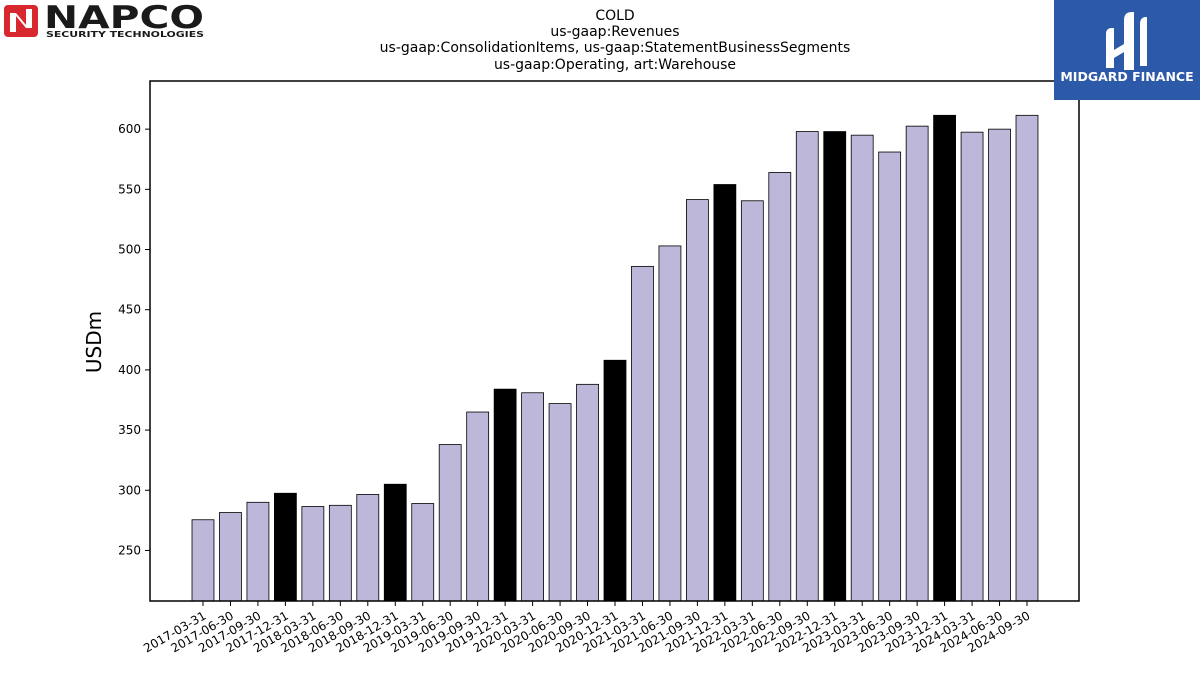  Describe the element at coordinates (614, 32) in the screenshot. I see `chart-title-line-2: us-gaap:Revenues` at that location.